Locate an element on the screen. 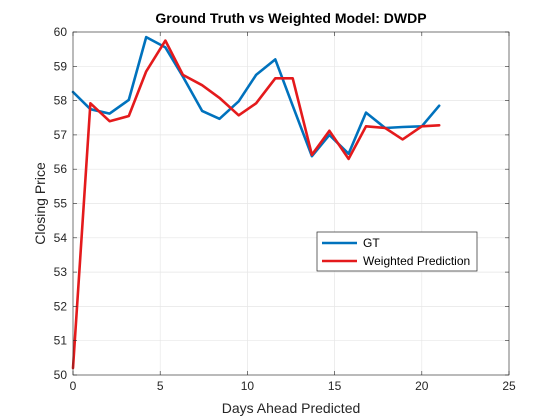  y-tick-label: 60 is located at coordinates (61, 32).